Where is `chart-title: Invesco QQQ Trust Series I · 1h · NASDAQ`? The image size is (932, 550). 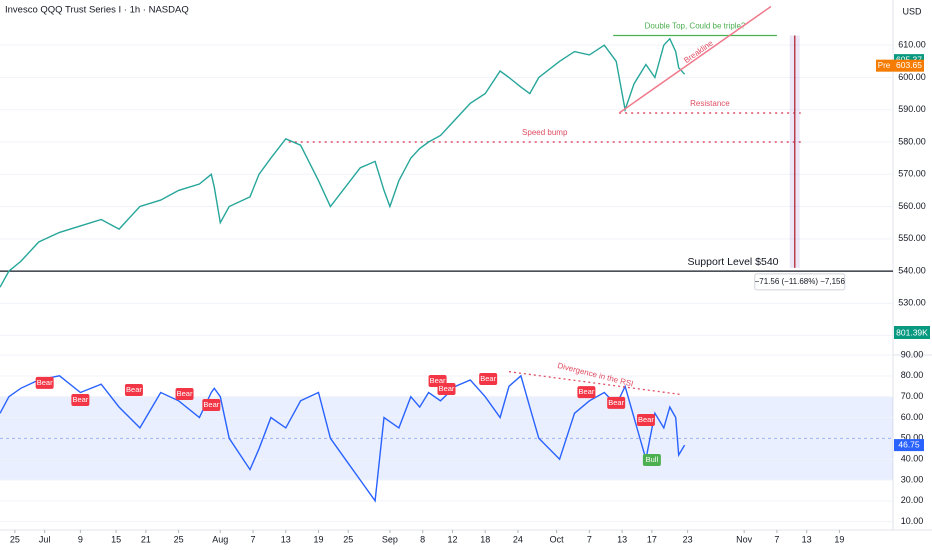
chart-title: Invesco QQQ Trust Series I · 1h · NASDAQ is located at coordinates (97, 10).